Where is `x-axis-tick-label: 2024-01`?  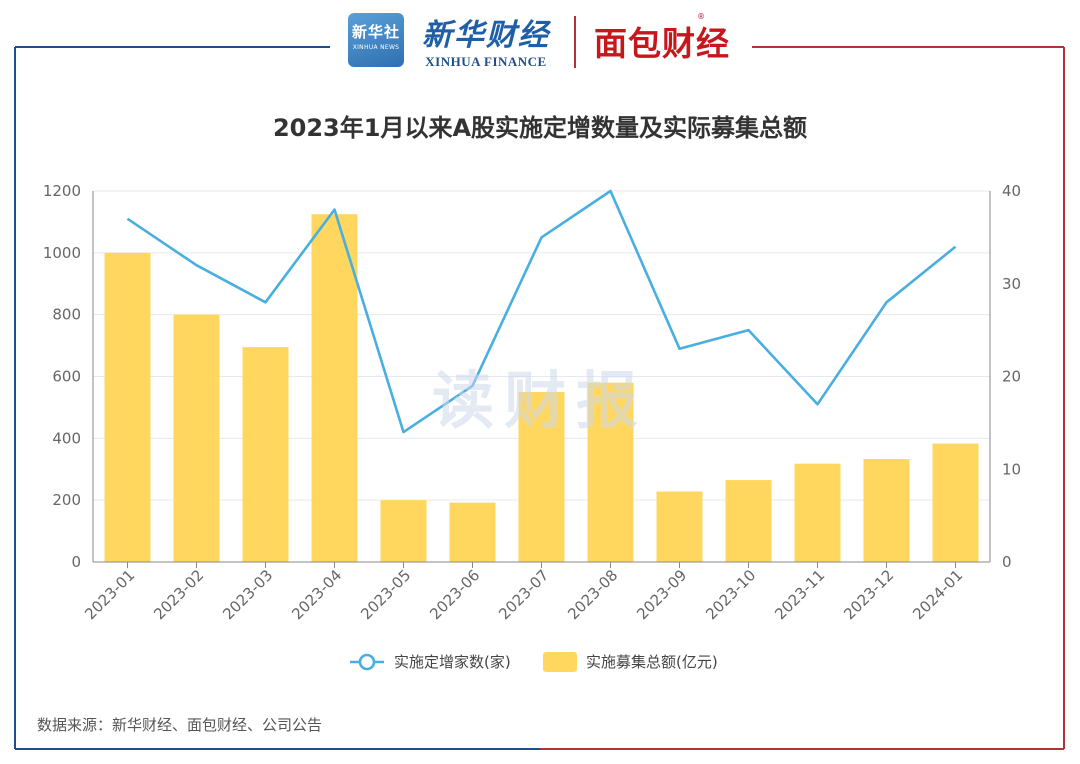
x-axis-tick-label: 2024-01 is located at coordinates (937, 594).